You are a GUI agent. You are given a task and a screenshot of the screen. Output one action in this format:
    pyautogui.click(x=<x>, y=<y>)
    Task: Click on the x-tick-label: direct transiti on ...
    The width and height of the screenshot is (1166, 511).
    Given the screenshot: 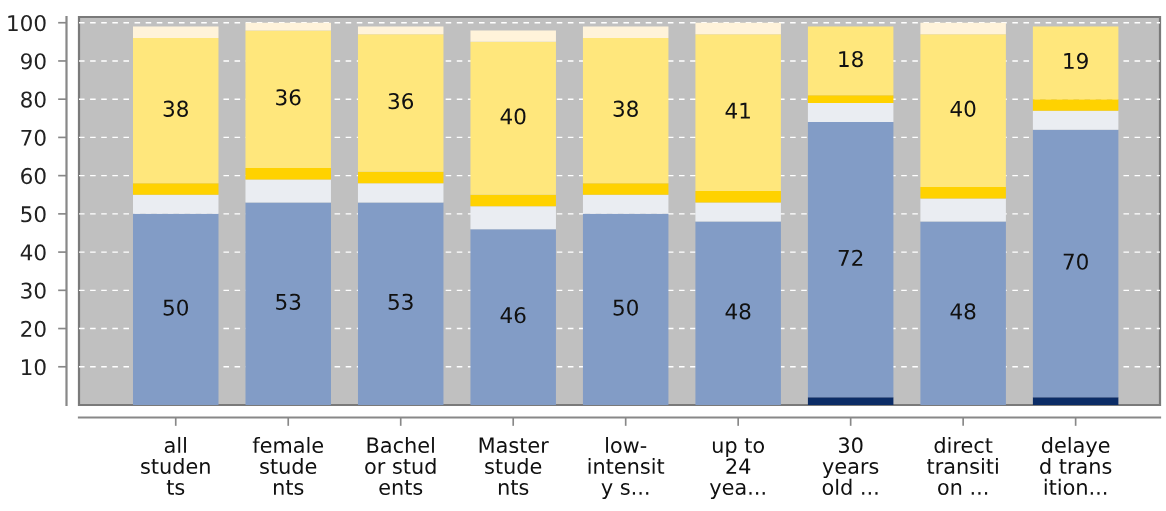 What is the action you would take?
    pyautogui.click(x=962, y=465)
    